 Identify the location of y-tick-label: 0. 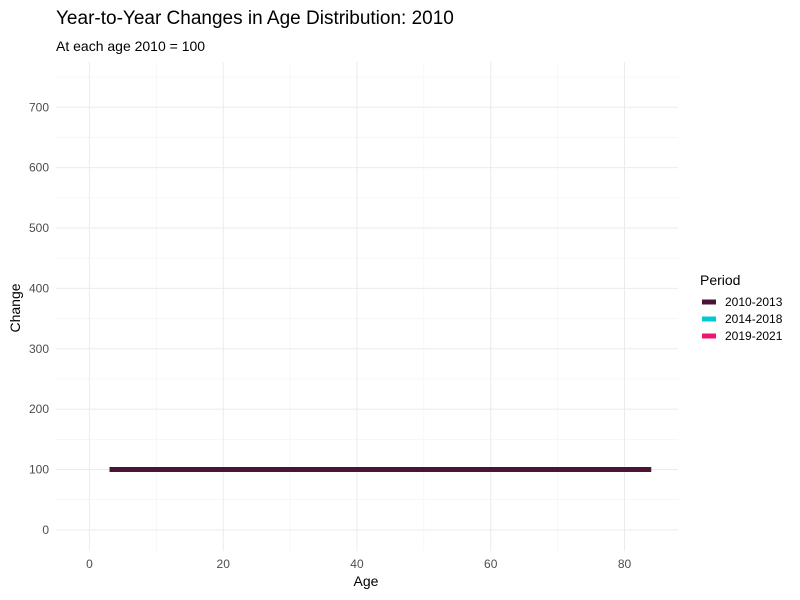
(45, 530).